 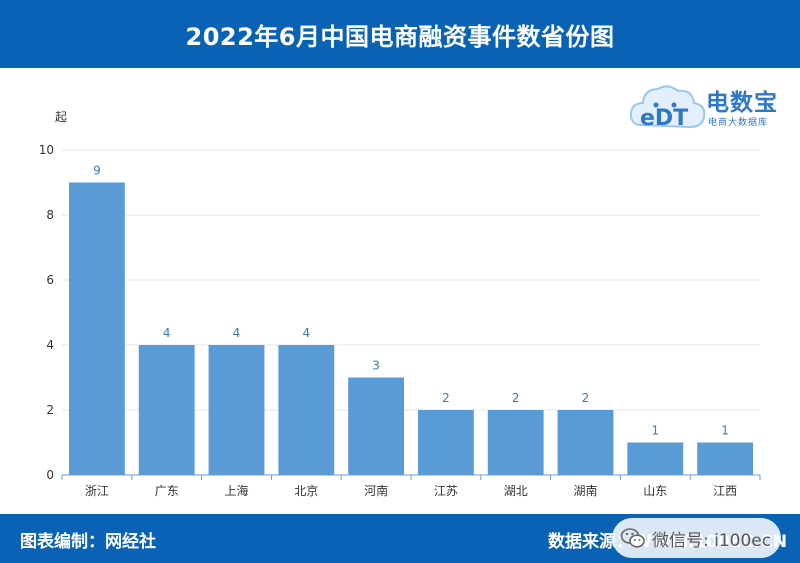 What do you see at coordinates (50, 215) in the screenshot?
I see `y-tick-label: 8` at bounding box center [50, 215].